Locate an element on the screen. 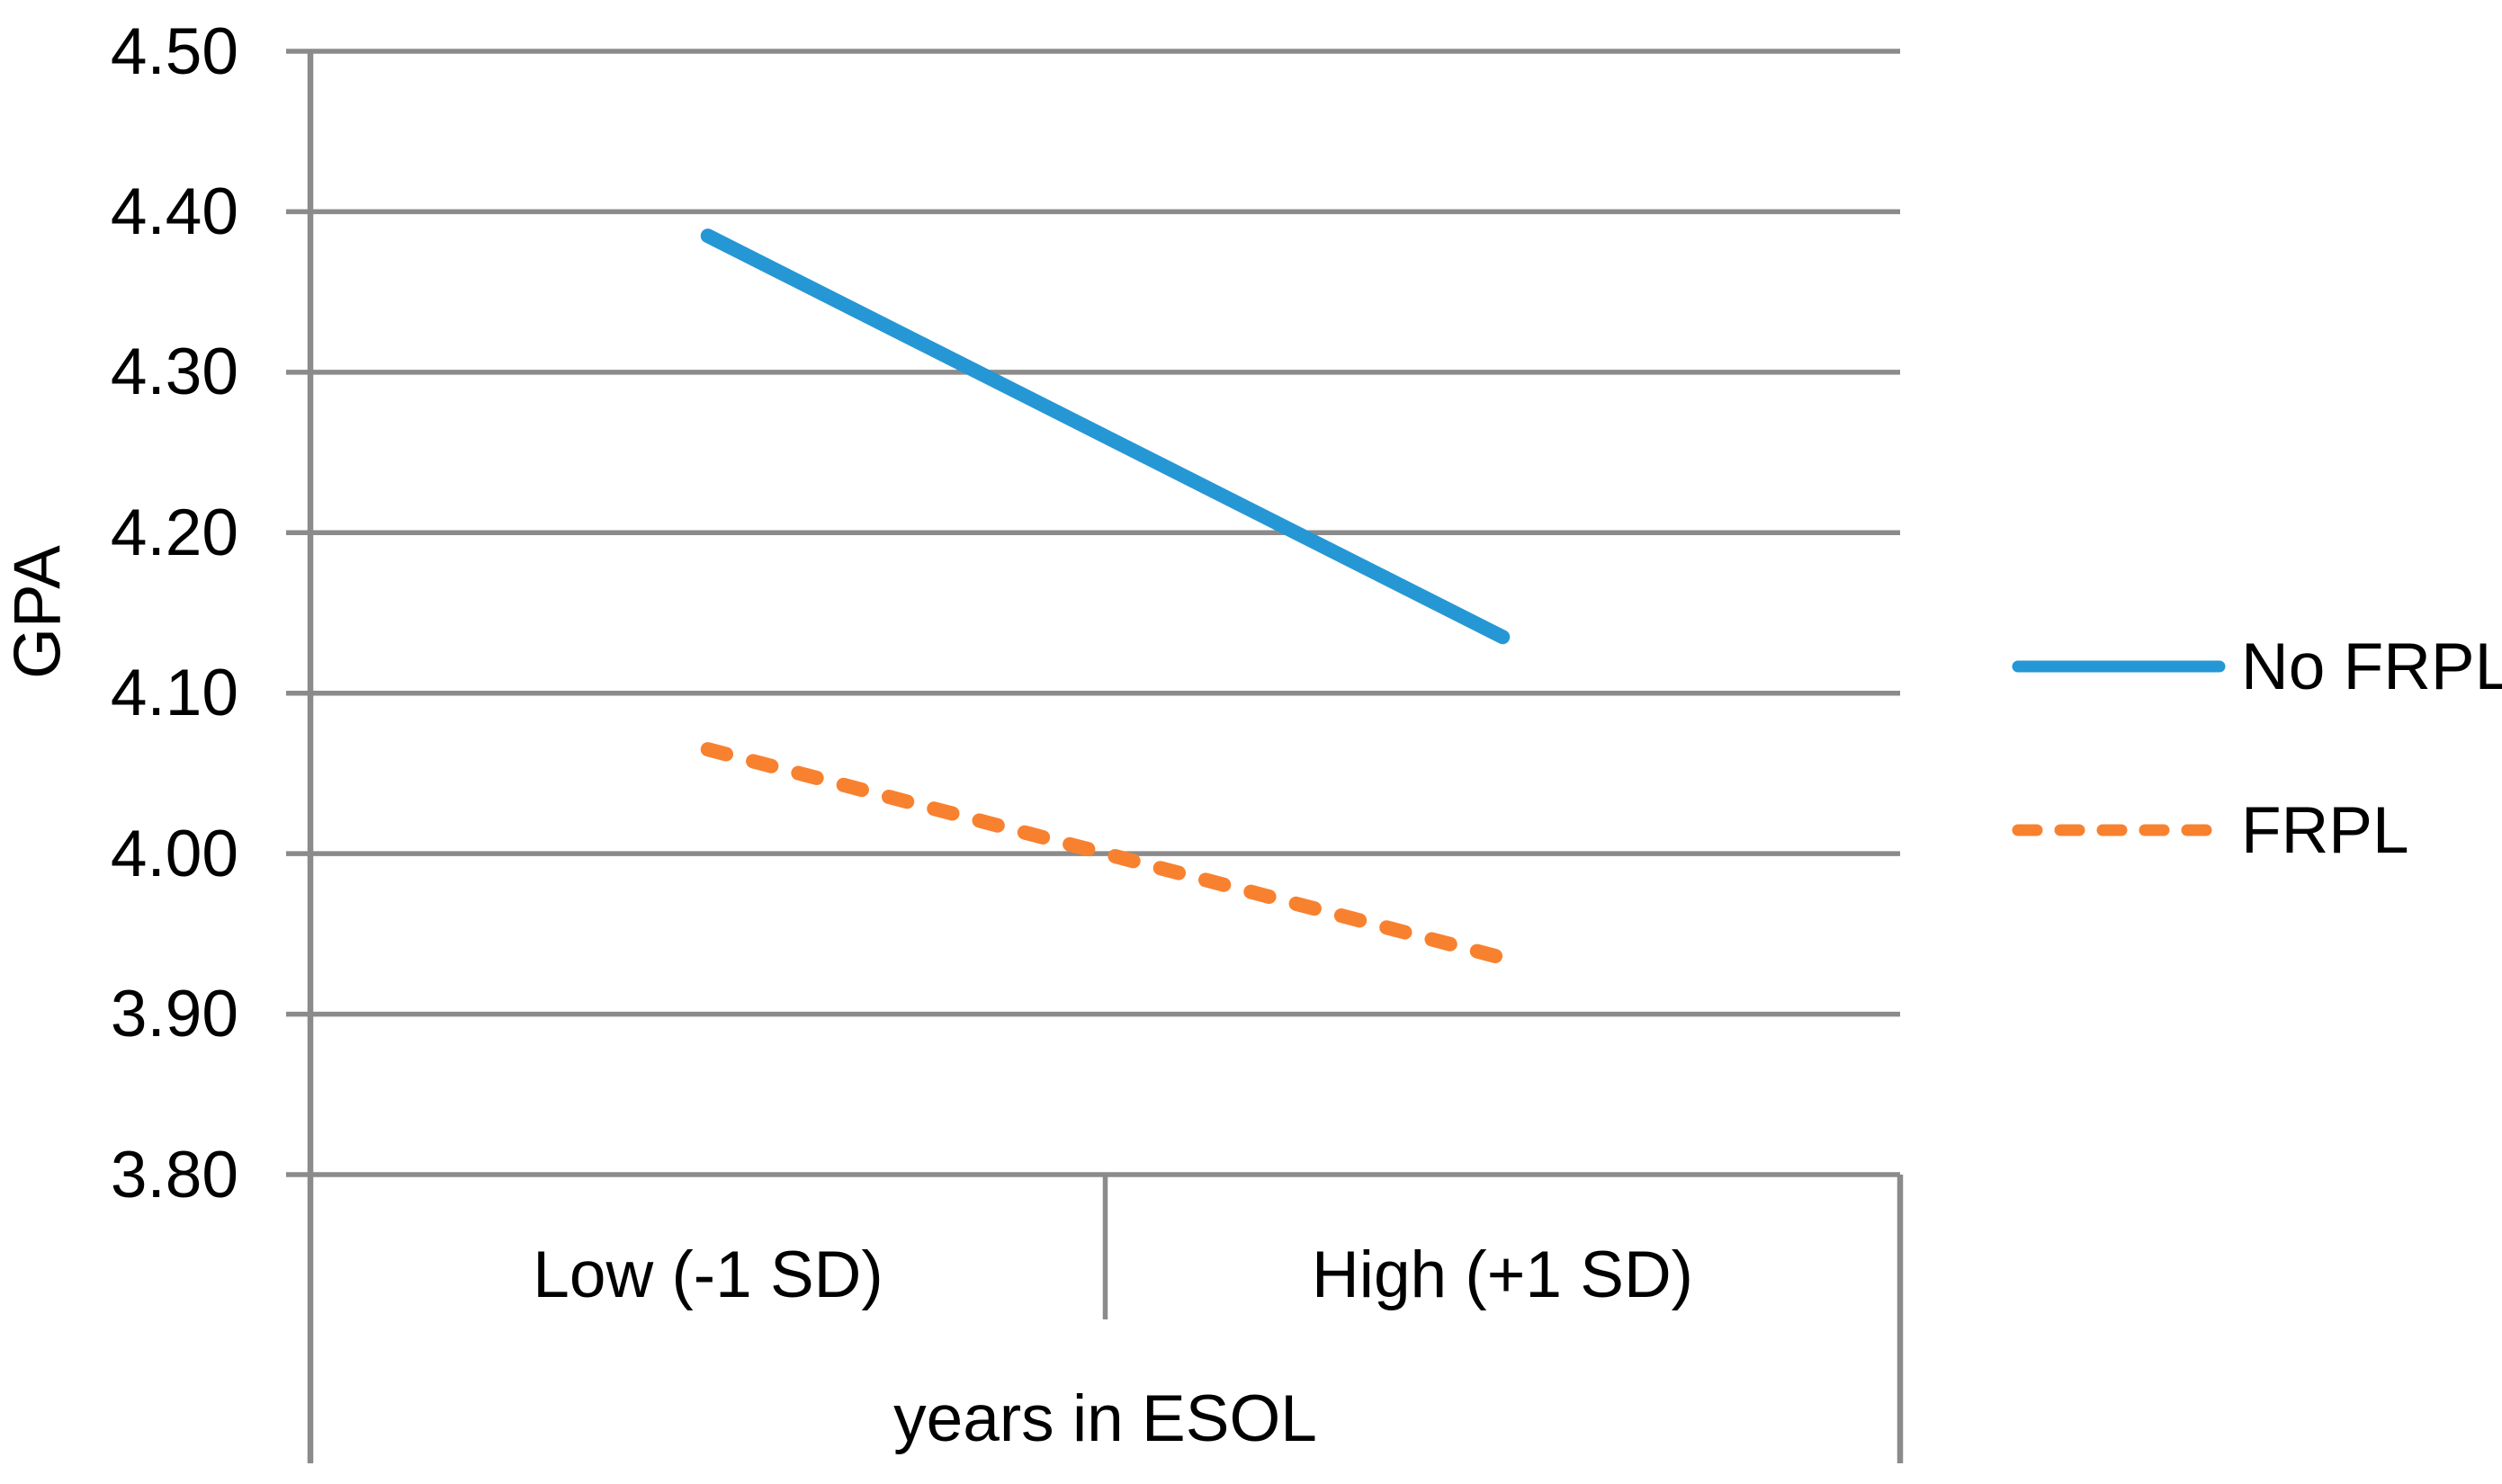 Image resolution: width=2502 pixels, height=1484 pixels. y-tick-label: 4.10 is located at coordinates (174, 693).